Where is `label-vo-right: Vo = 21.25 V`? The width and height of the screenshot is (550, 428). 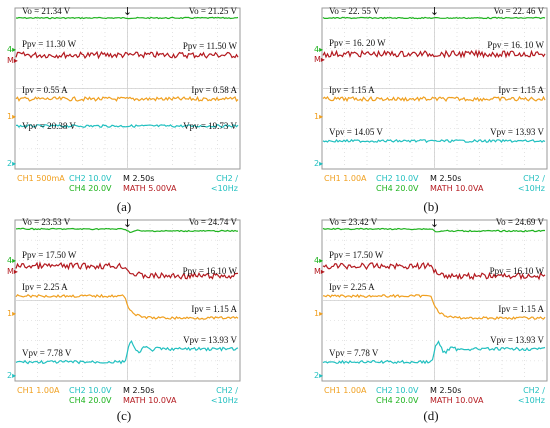
label-vo-right: Vo = 21.25 V is located at coordinates (213, 11).